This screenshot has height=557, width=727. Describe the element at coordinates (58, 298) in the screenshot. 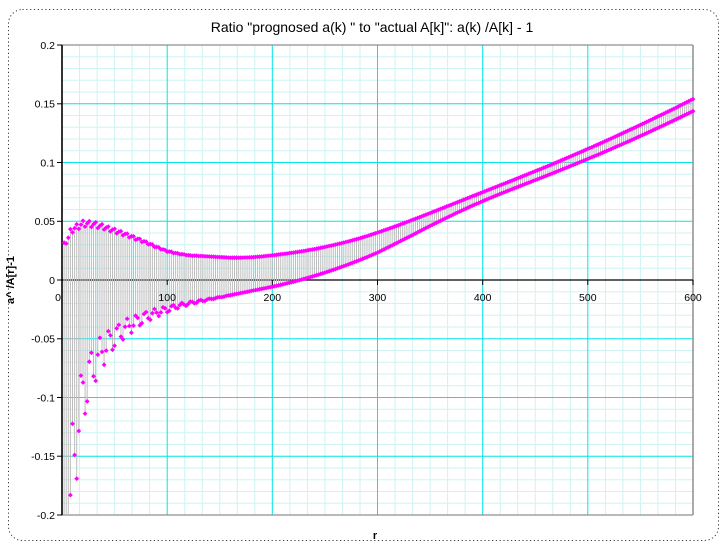

I see `x-tick-label: 0` at that location.